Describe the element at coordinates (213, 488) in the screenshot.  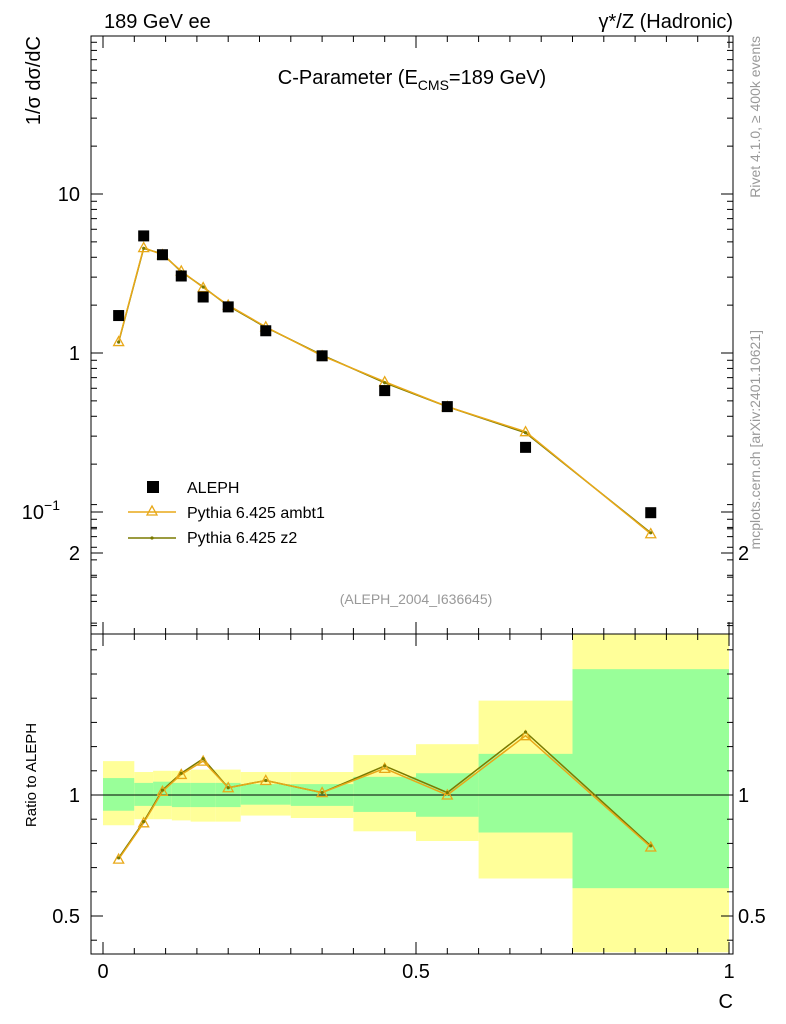
I see `legend-label-aleph: ALEPH` at that location.